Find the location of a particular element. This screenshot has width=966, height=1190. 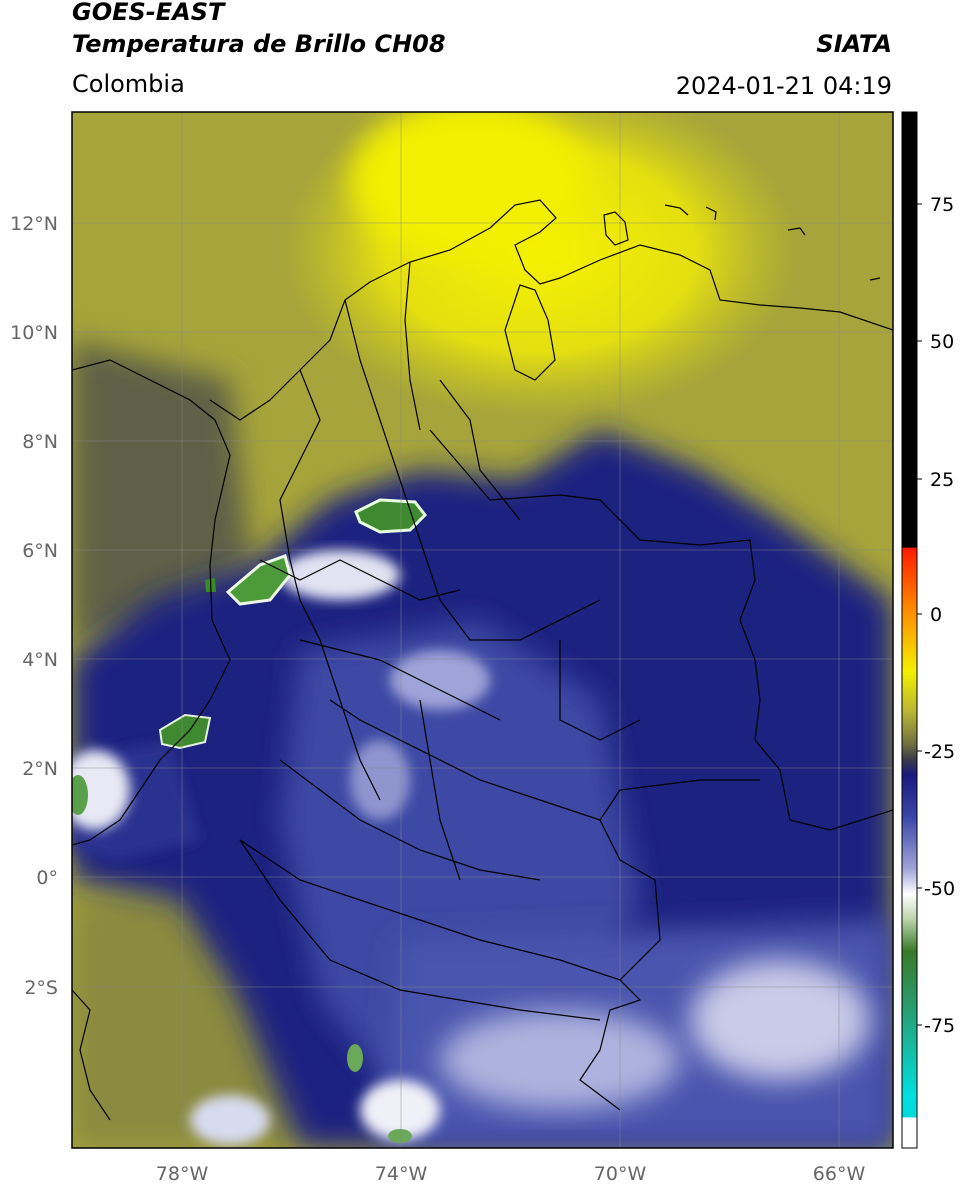

colorbar-tick-label: 0 is located at coordinates (936, 615).